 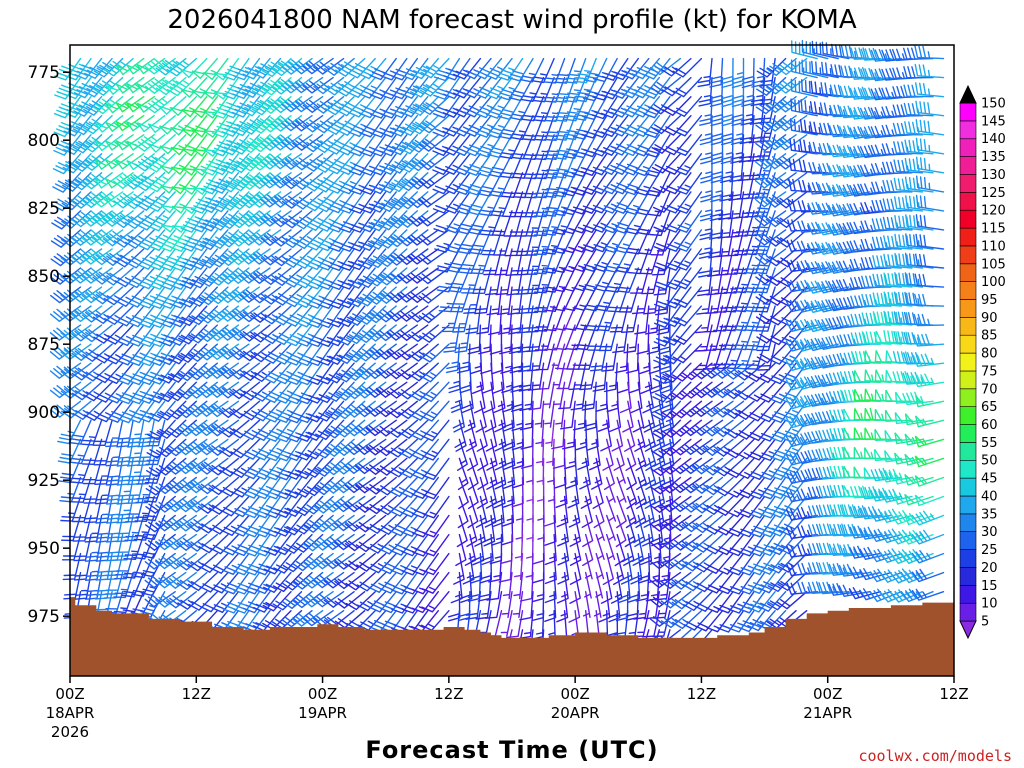 What do you see at coordinates (993, 246) in the screenshot?
I see `colorbar-label: 110` at bounding box center [993, 246].